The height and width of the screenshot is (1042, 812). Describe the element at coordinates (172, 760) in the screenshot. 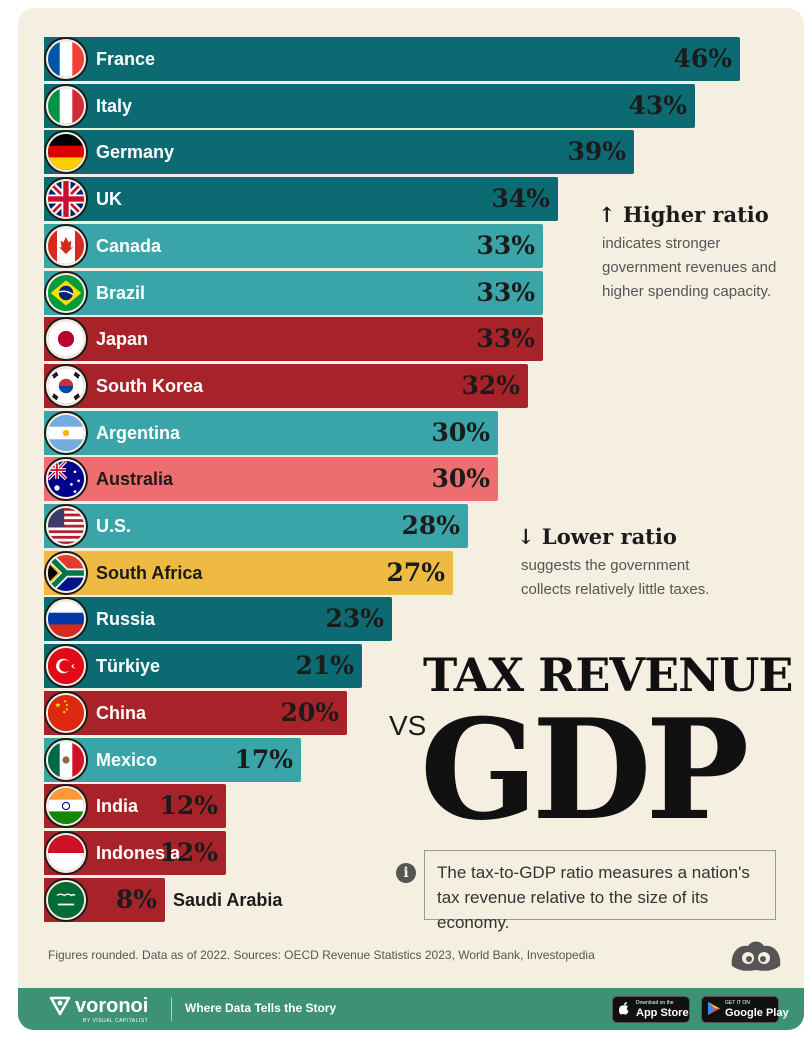

I see `bar-mexico` at that location.